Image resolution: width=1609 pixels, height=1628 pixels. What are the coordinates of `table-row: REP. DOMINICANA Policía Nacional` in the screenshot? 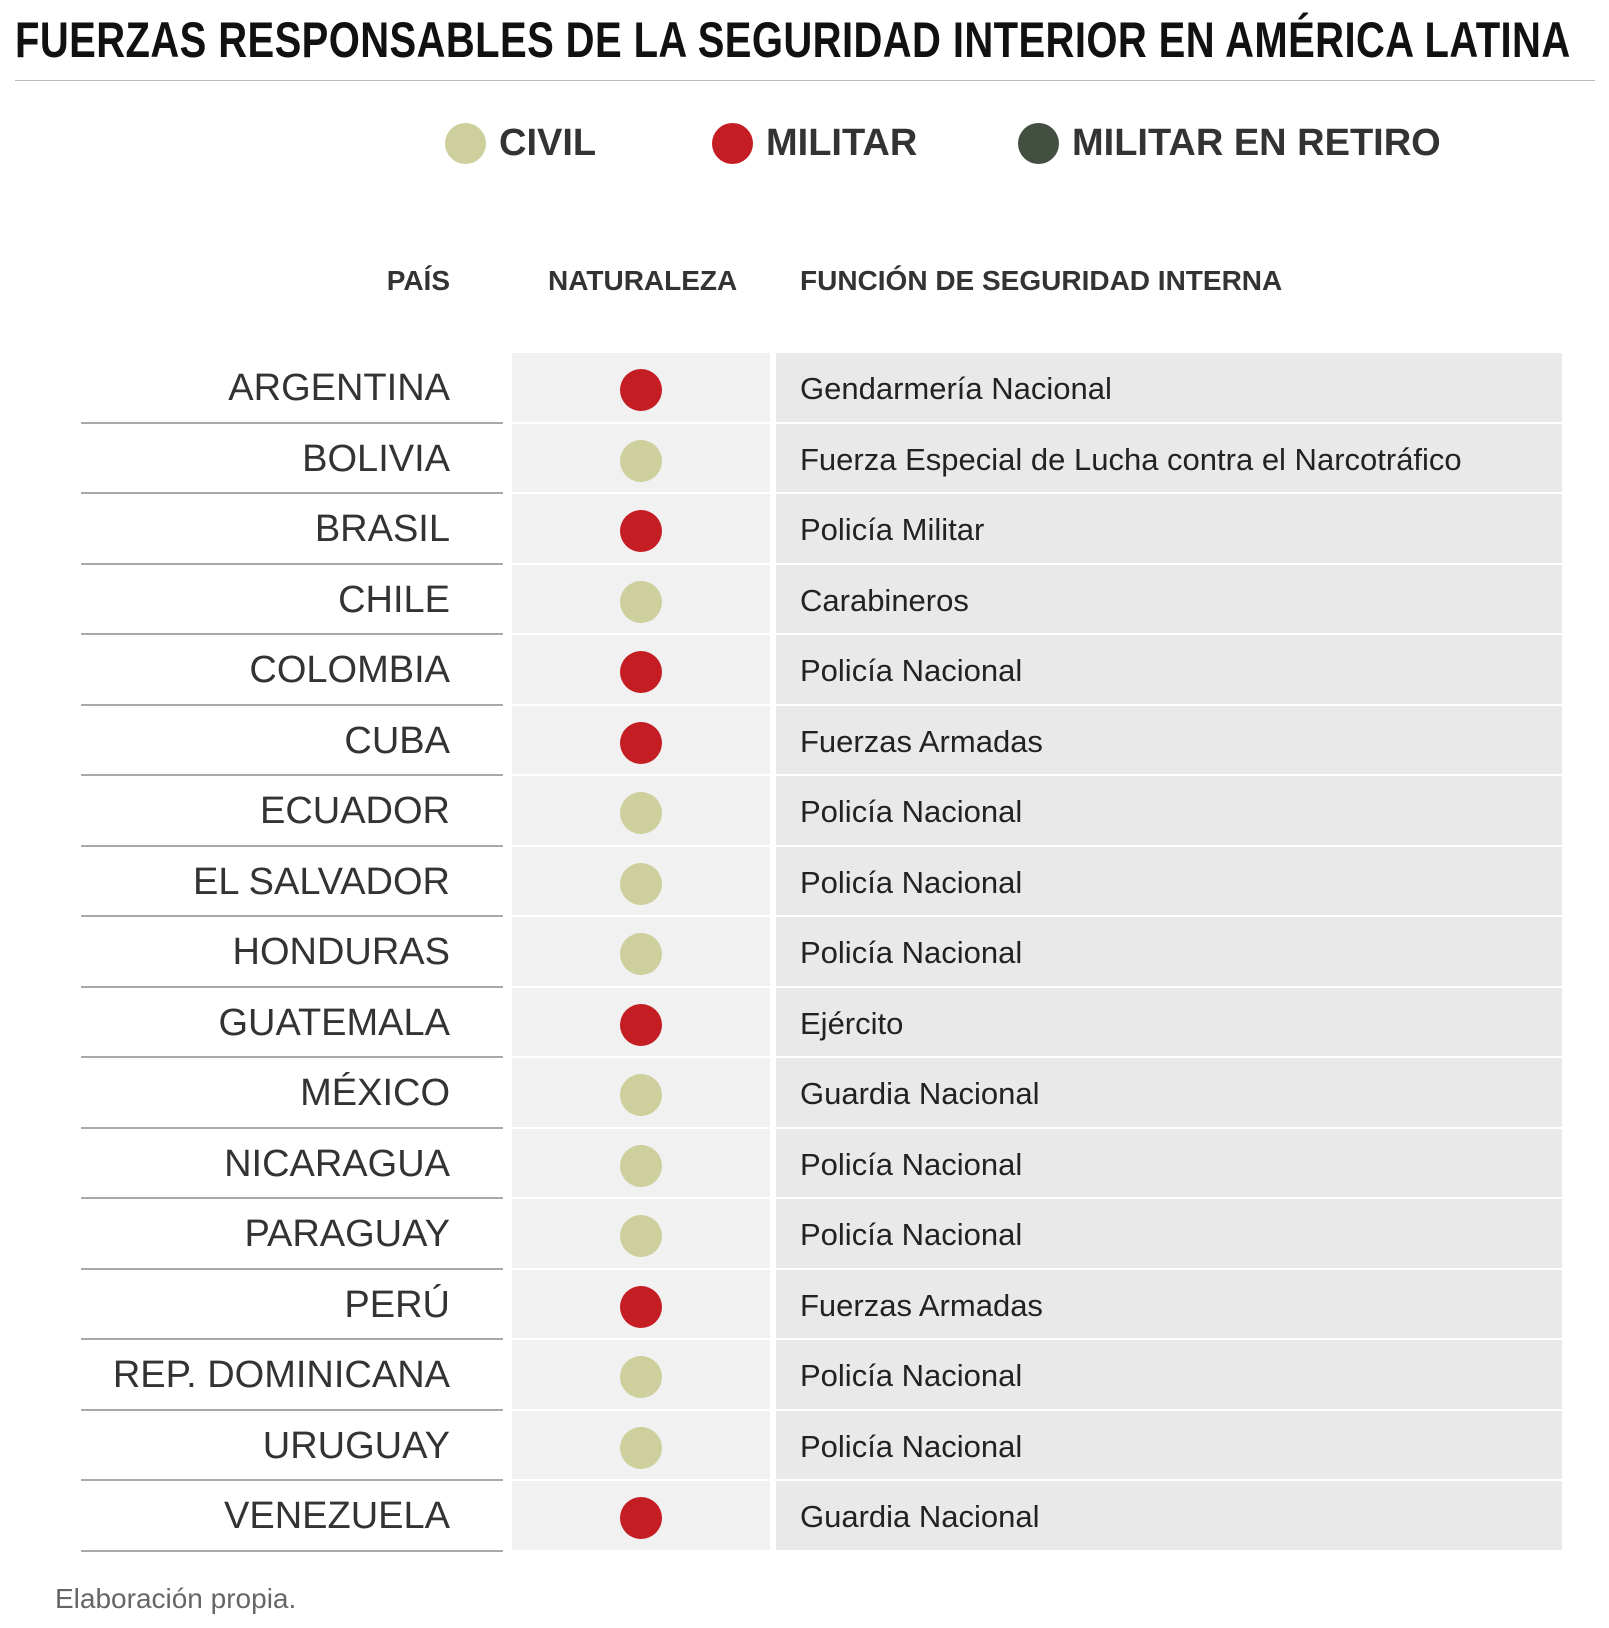 It's located at (804, 1375).